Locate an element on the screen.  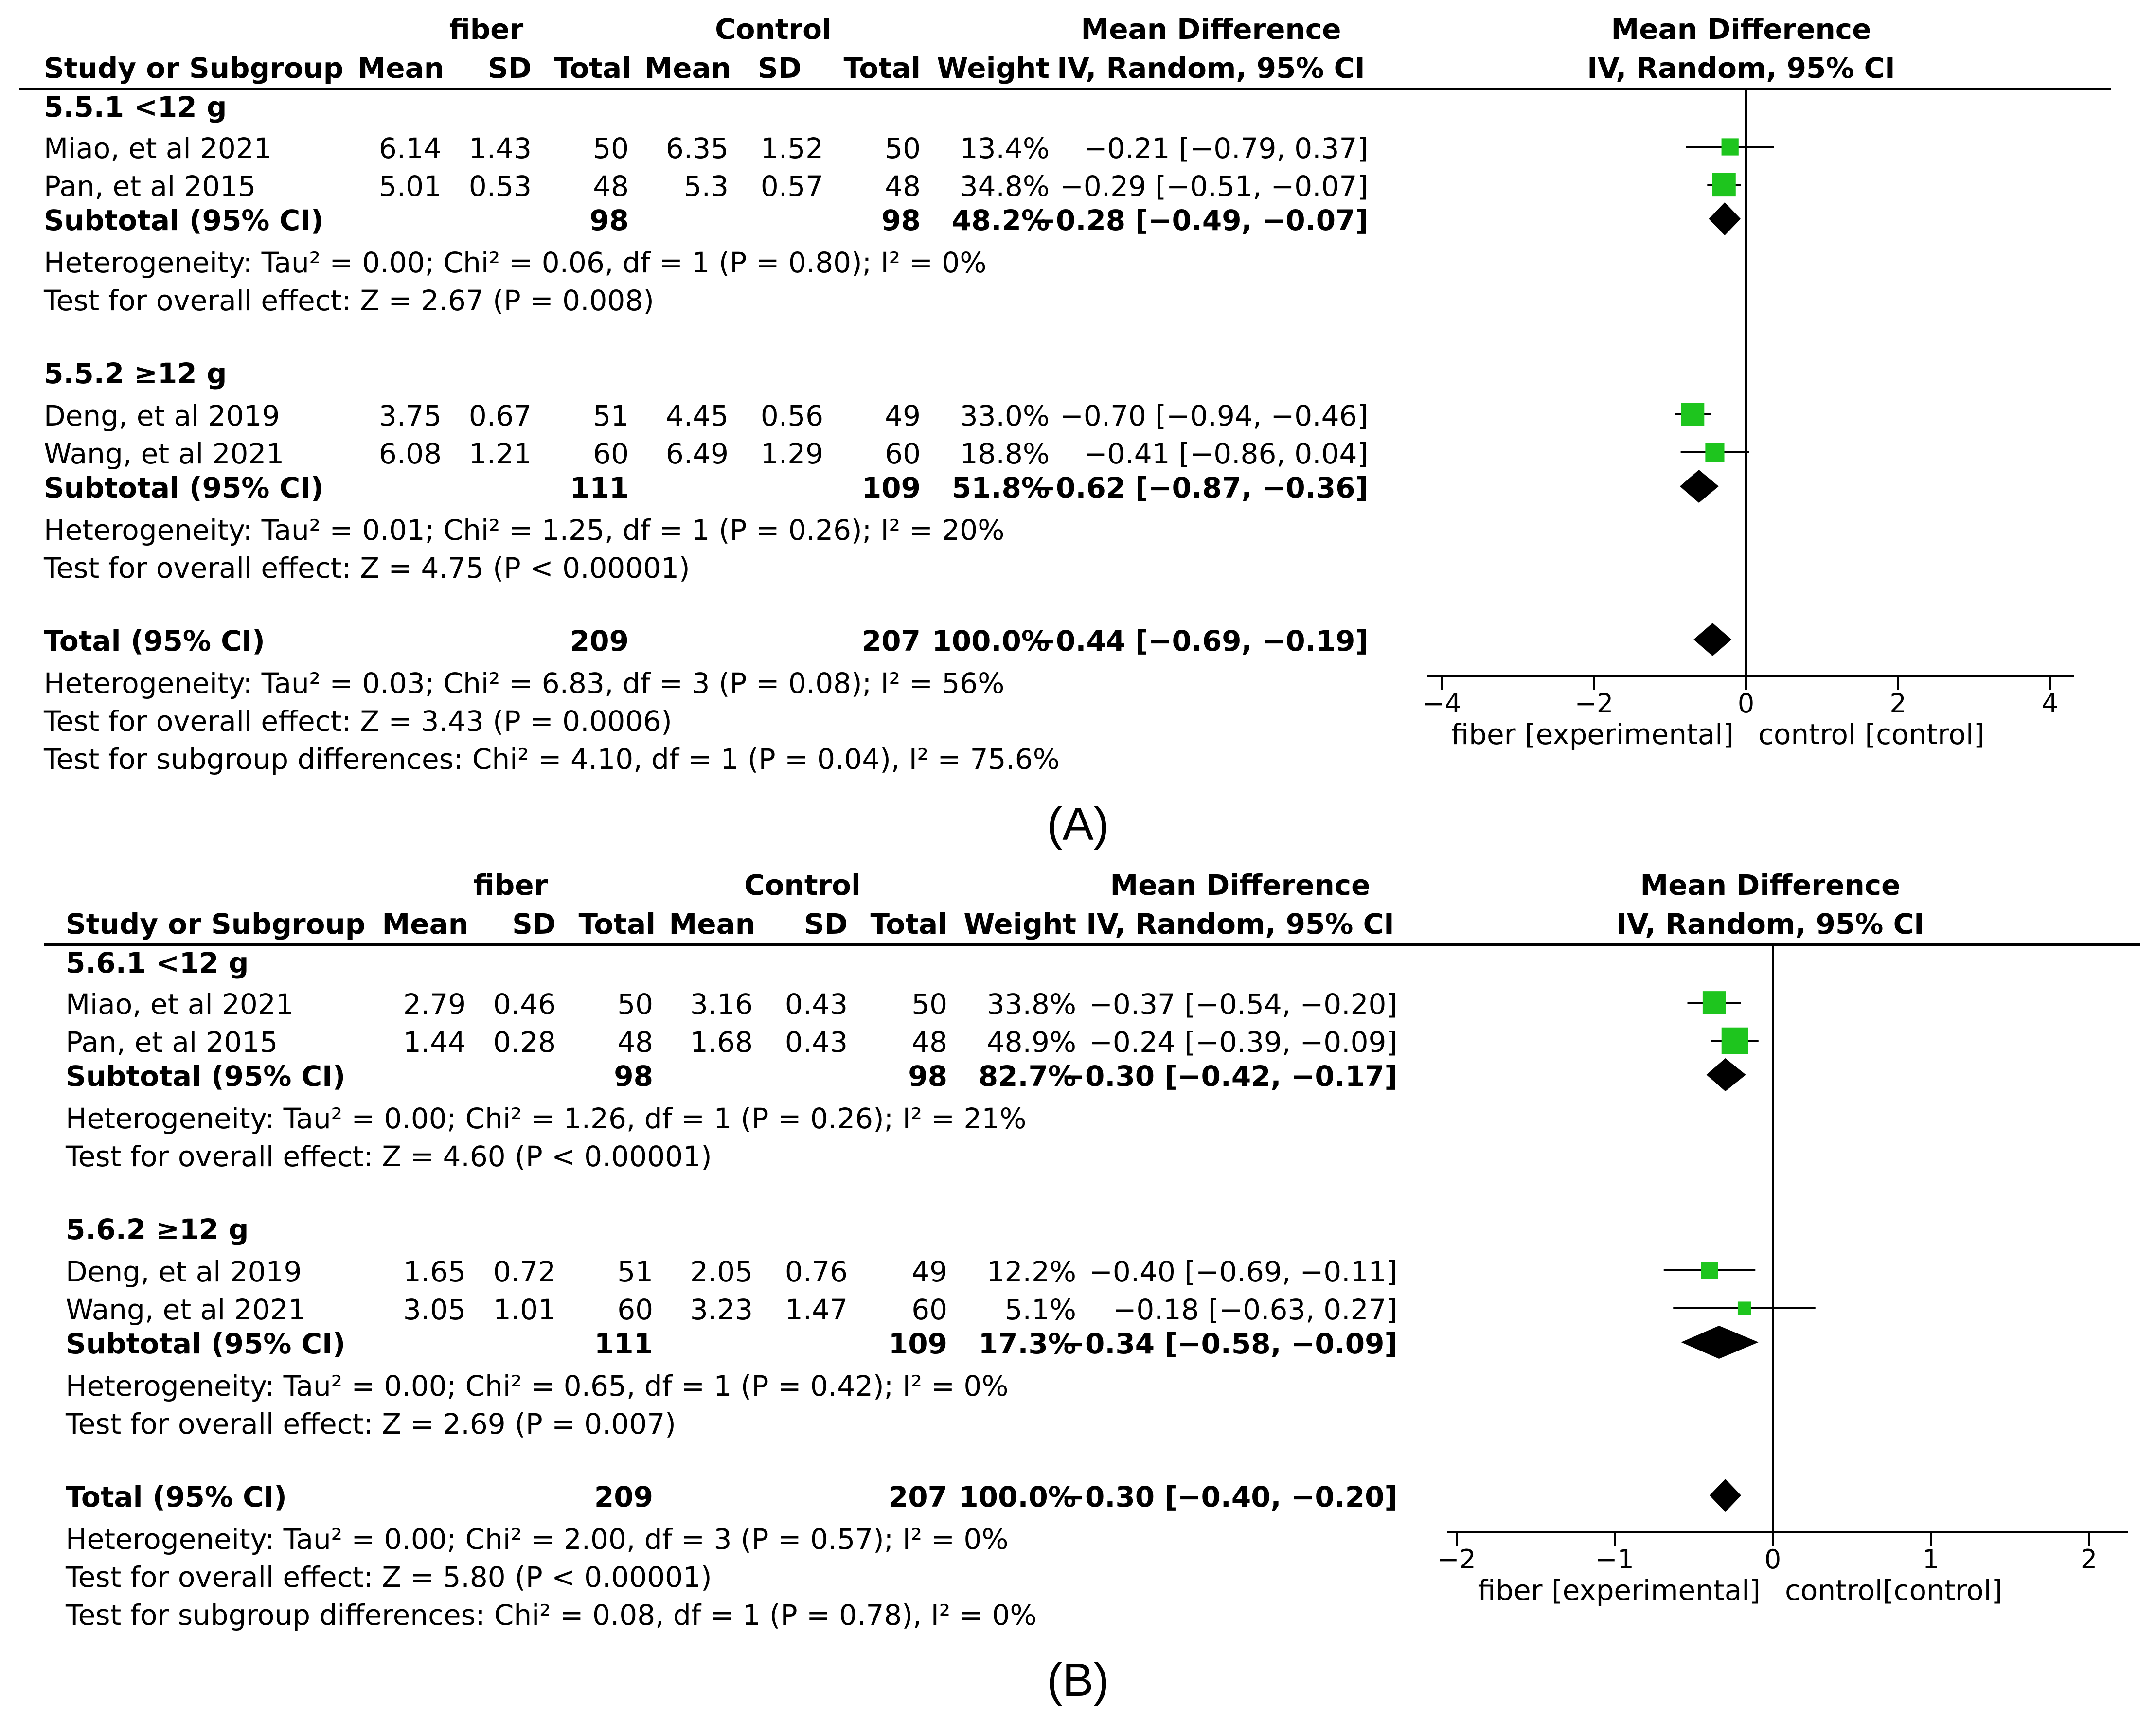
exp-mean: 6.08 is located at coordinates (410, 453).